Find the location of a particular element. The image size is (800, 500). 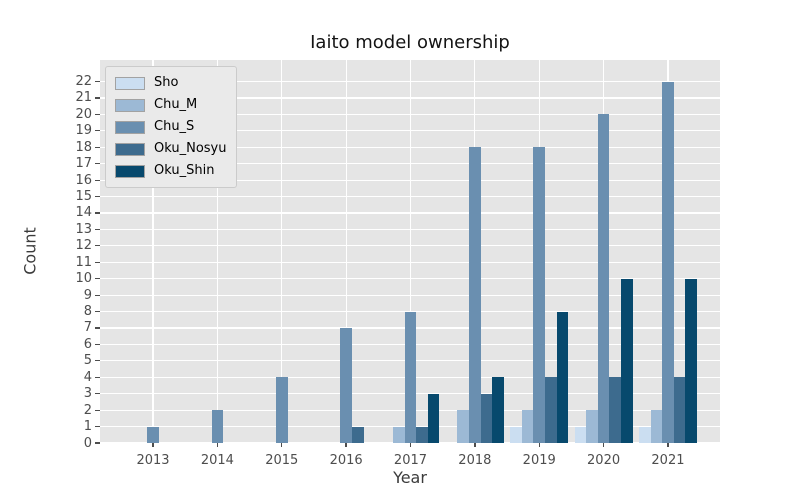

y-tick-label: 12 is located at coordinates (83, 246).